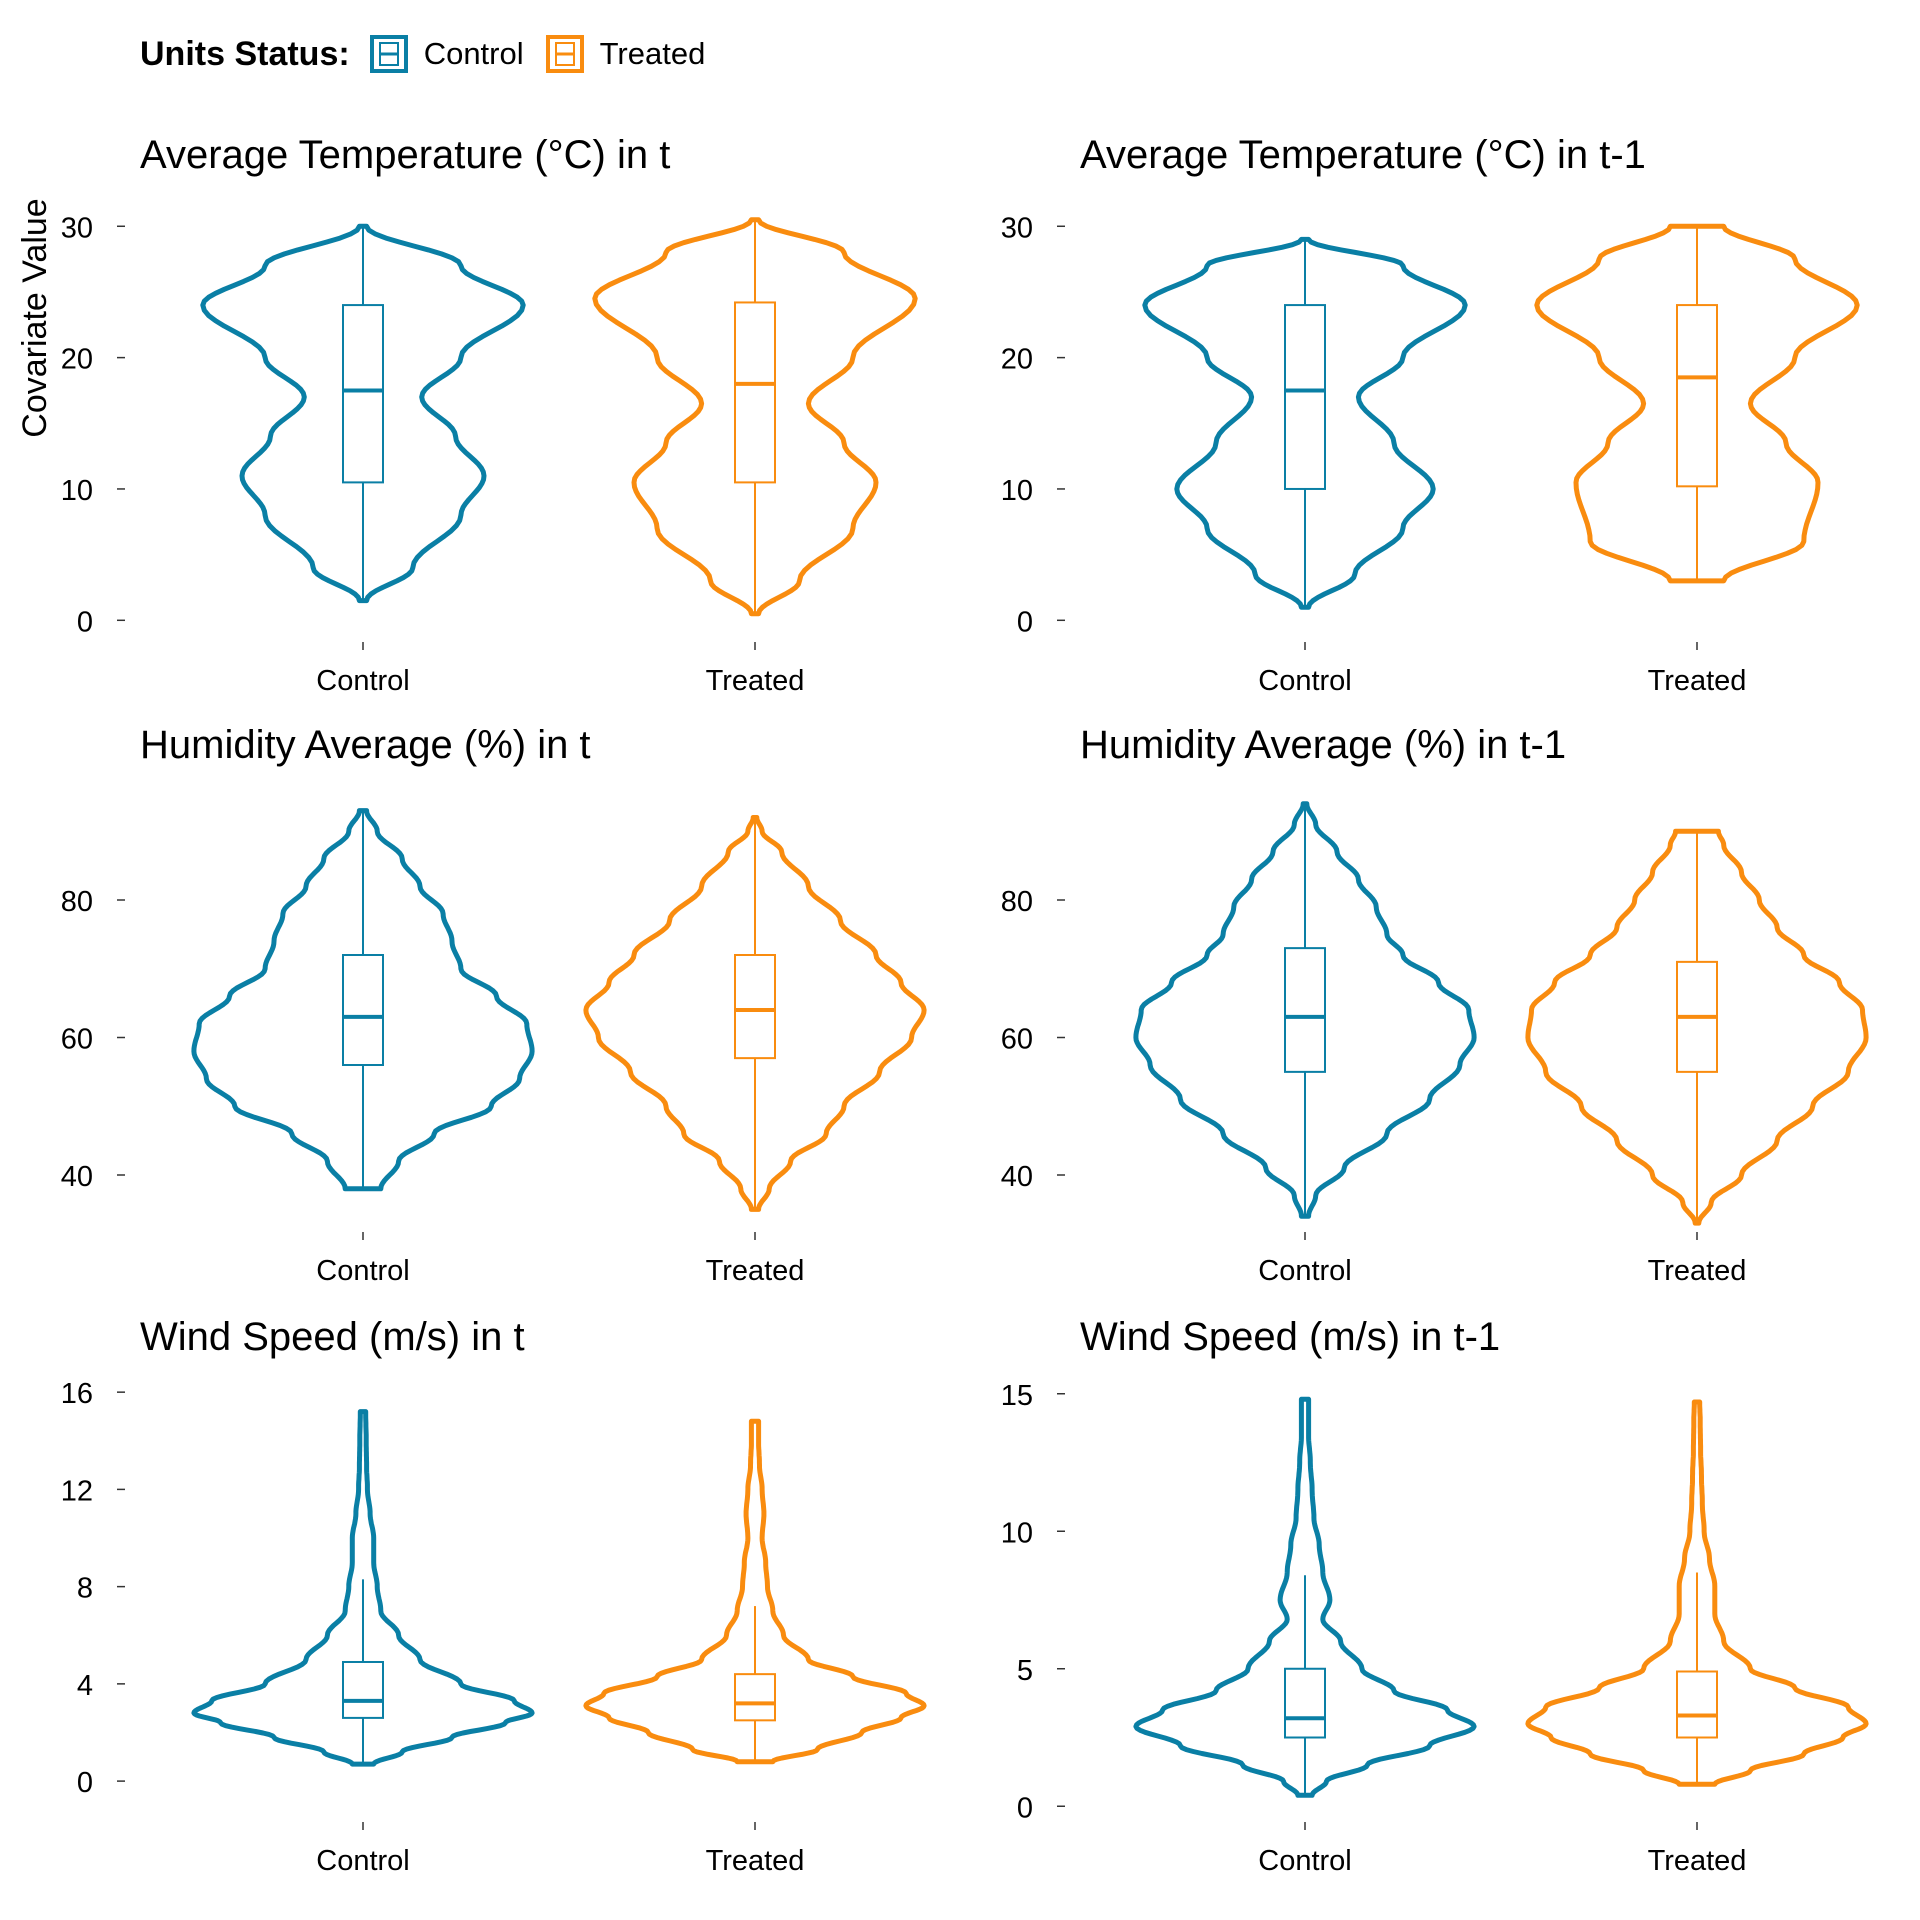  Describe the element at coordinates (405, 155) in the screenshot. I see `panel-title: Average Temperature (°C) in t` at that location.